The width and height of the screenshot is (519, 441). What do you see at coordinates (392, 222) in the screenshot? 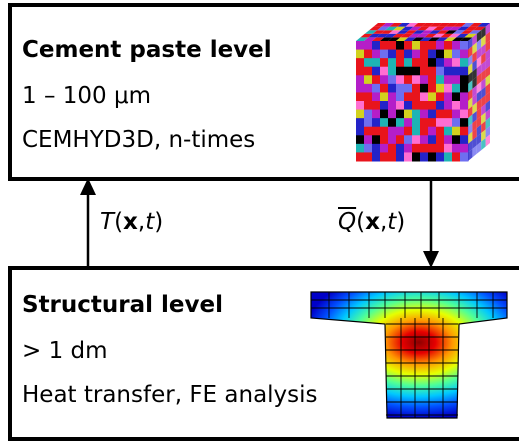
I see `down-label-var2: t` at bounding box center [392, 222].